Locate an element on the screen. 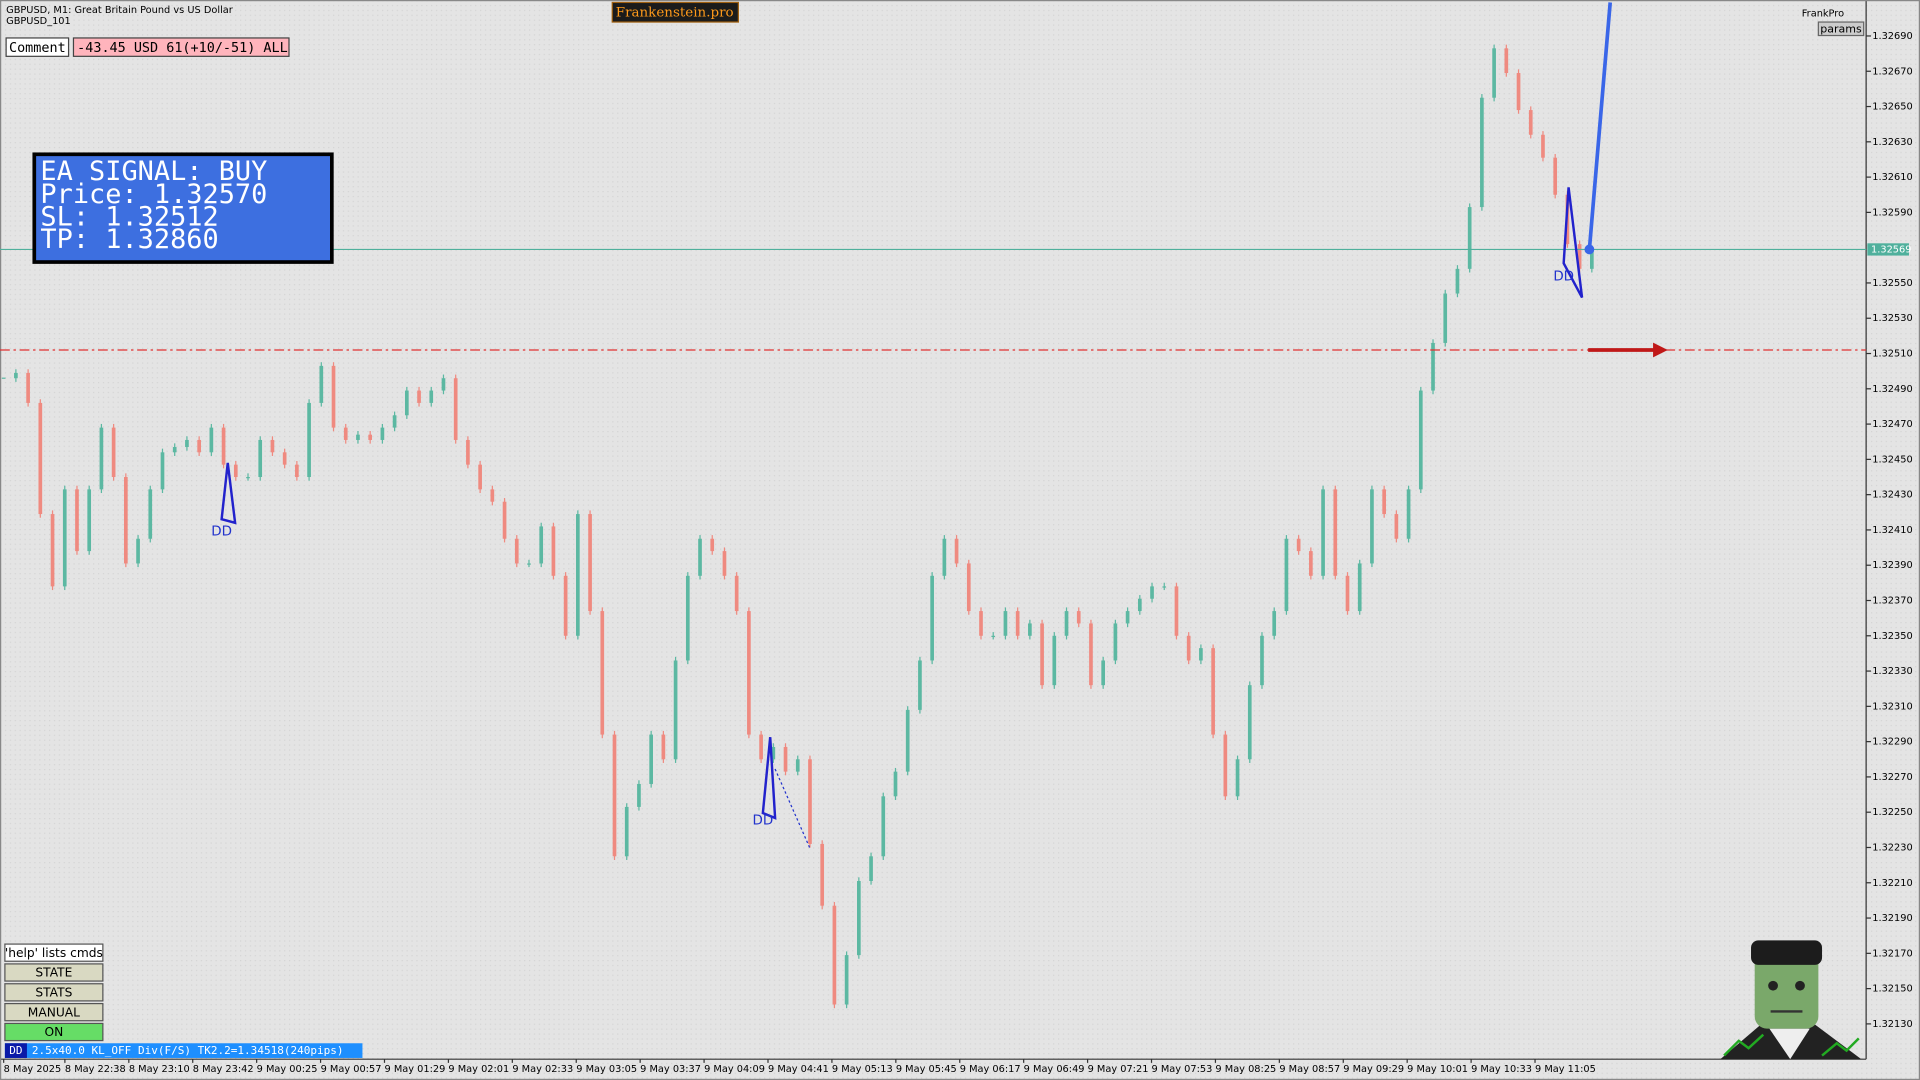 The height and width of the screenshot is (1080, 1920). y-tick-label: 1.32190 is located at coordinates (1892, 918).